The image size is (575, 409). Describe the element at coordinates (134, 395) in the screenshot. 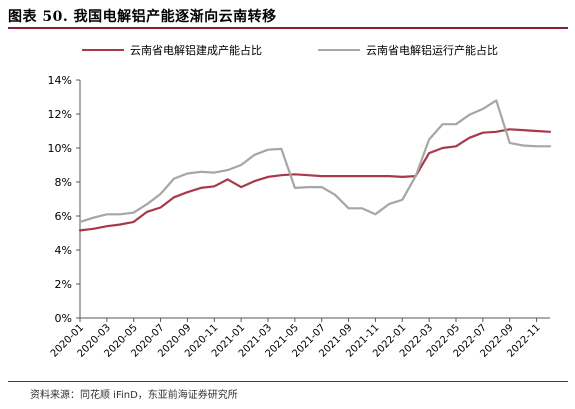

I see `figure-source: 资料来源：同花顺 iFinD，东亚前海证券研究所` at that location.